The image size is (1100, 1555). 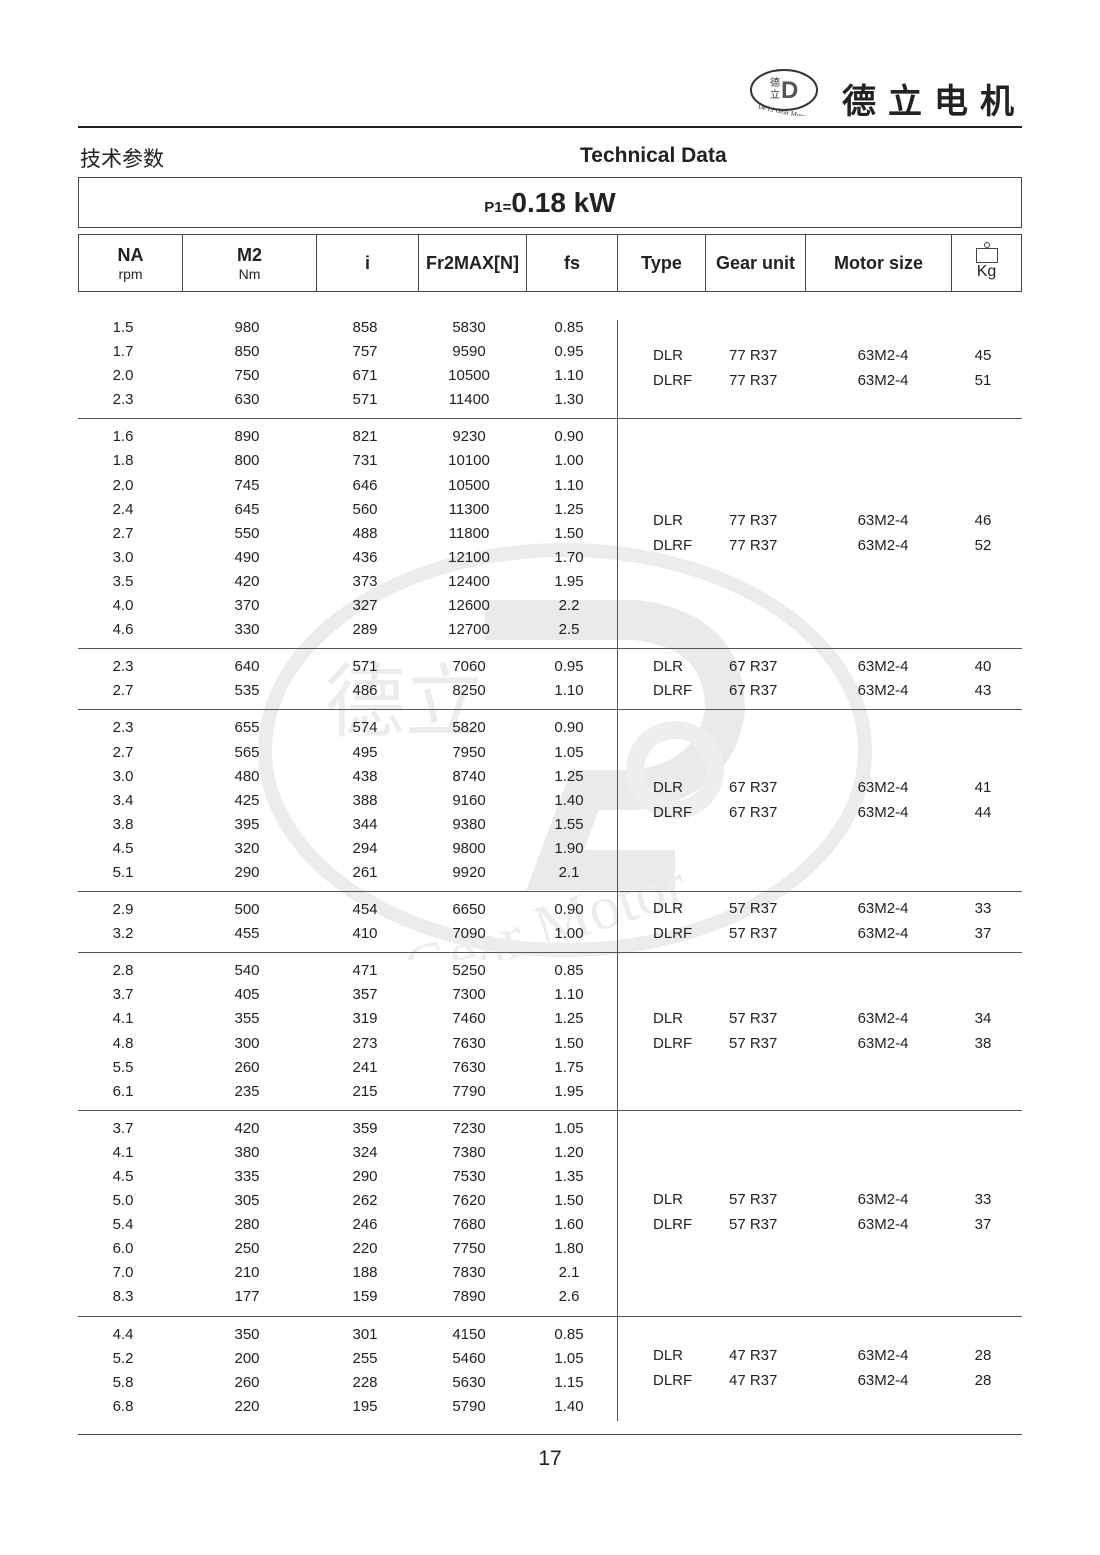 What do you see at coordinates (569, 1273) in the screenshot?
I see `cell-service-factor: 2.1` at bounding box center [569, 1273].